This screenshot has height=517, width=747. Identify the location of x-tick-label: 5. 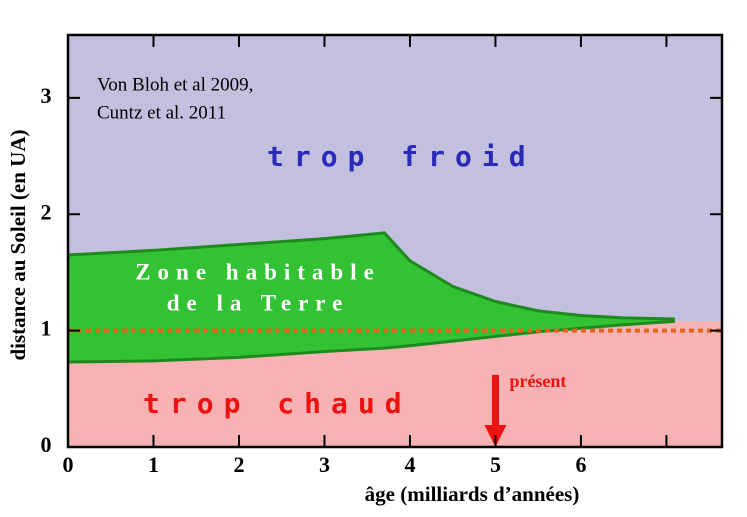
(495, 464).